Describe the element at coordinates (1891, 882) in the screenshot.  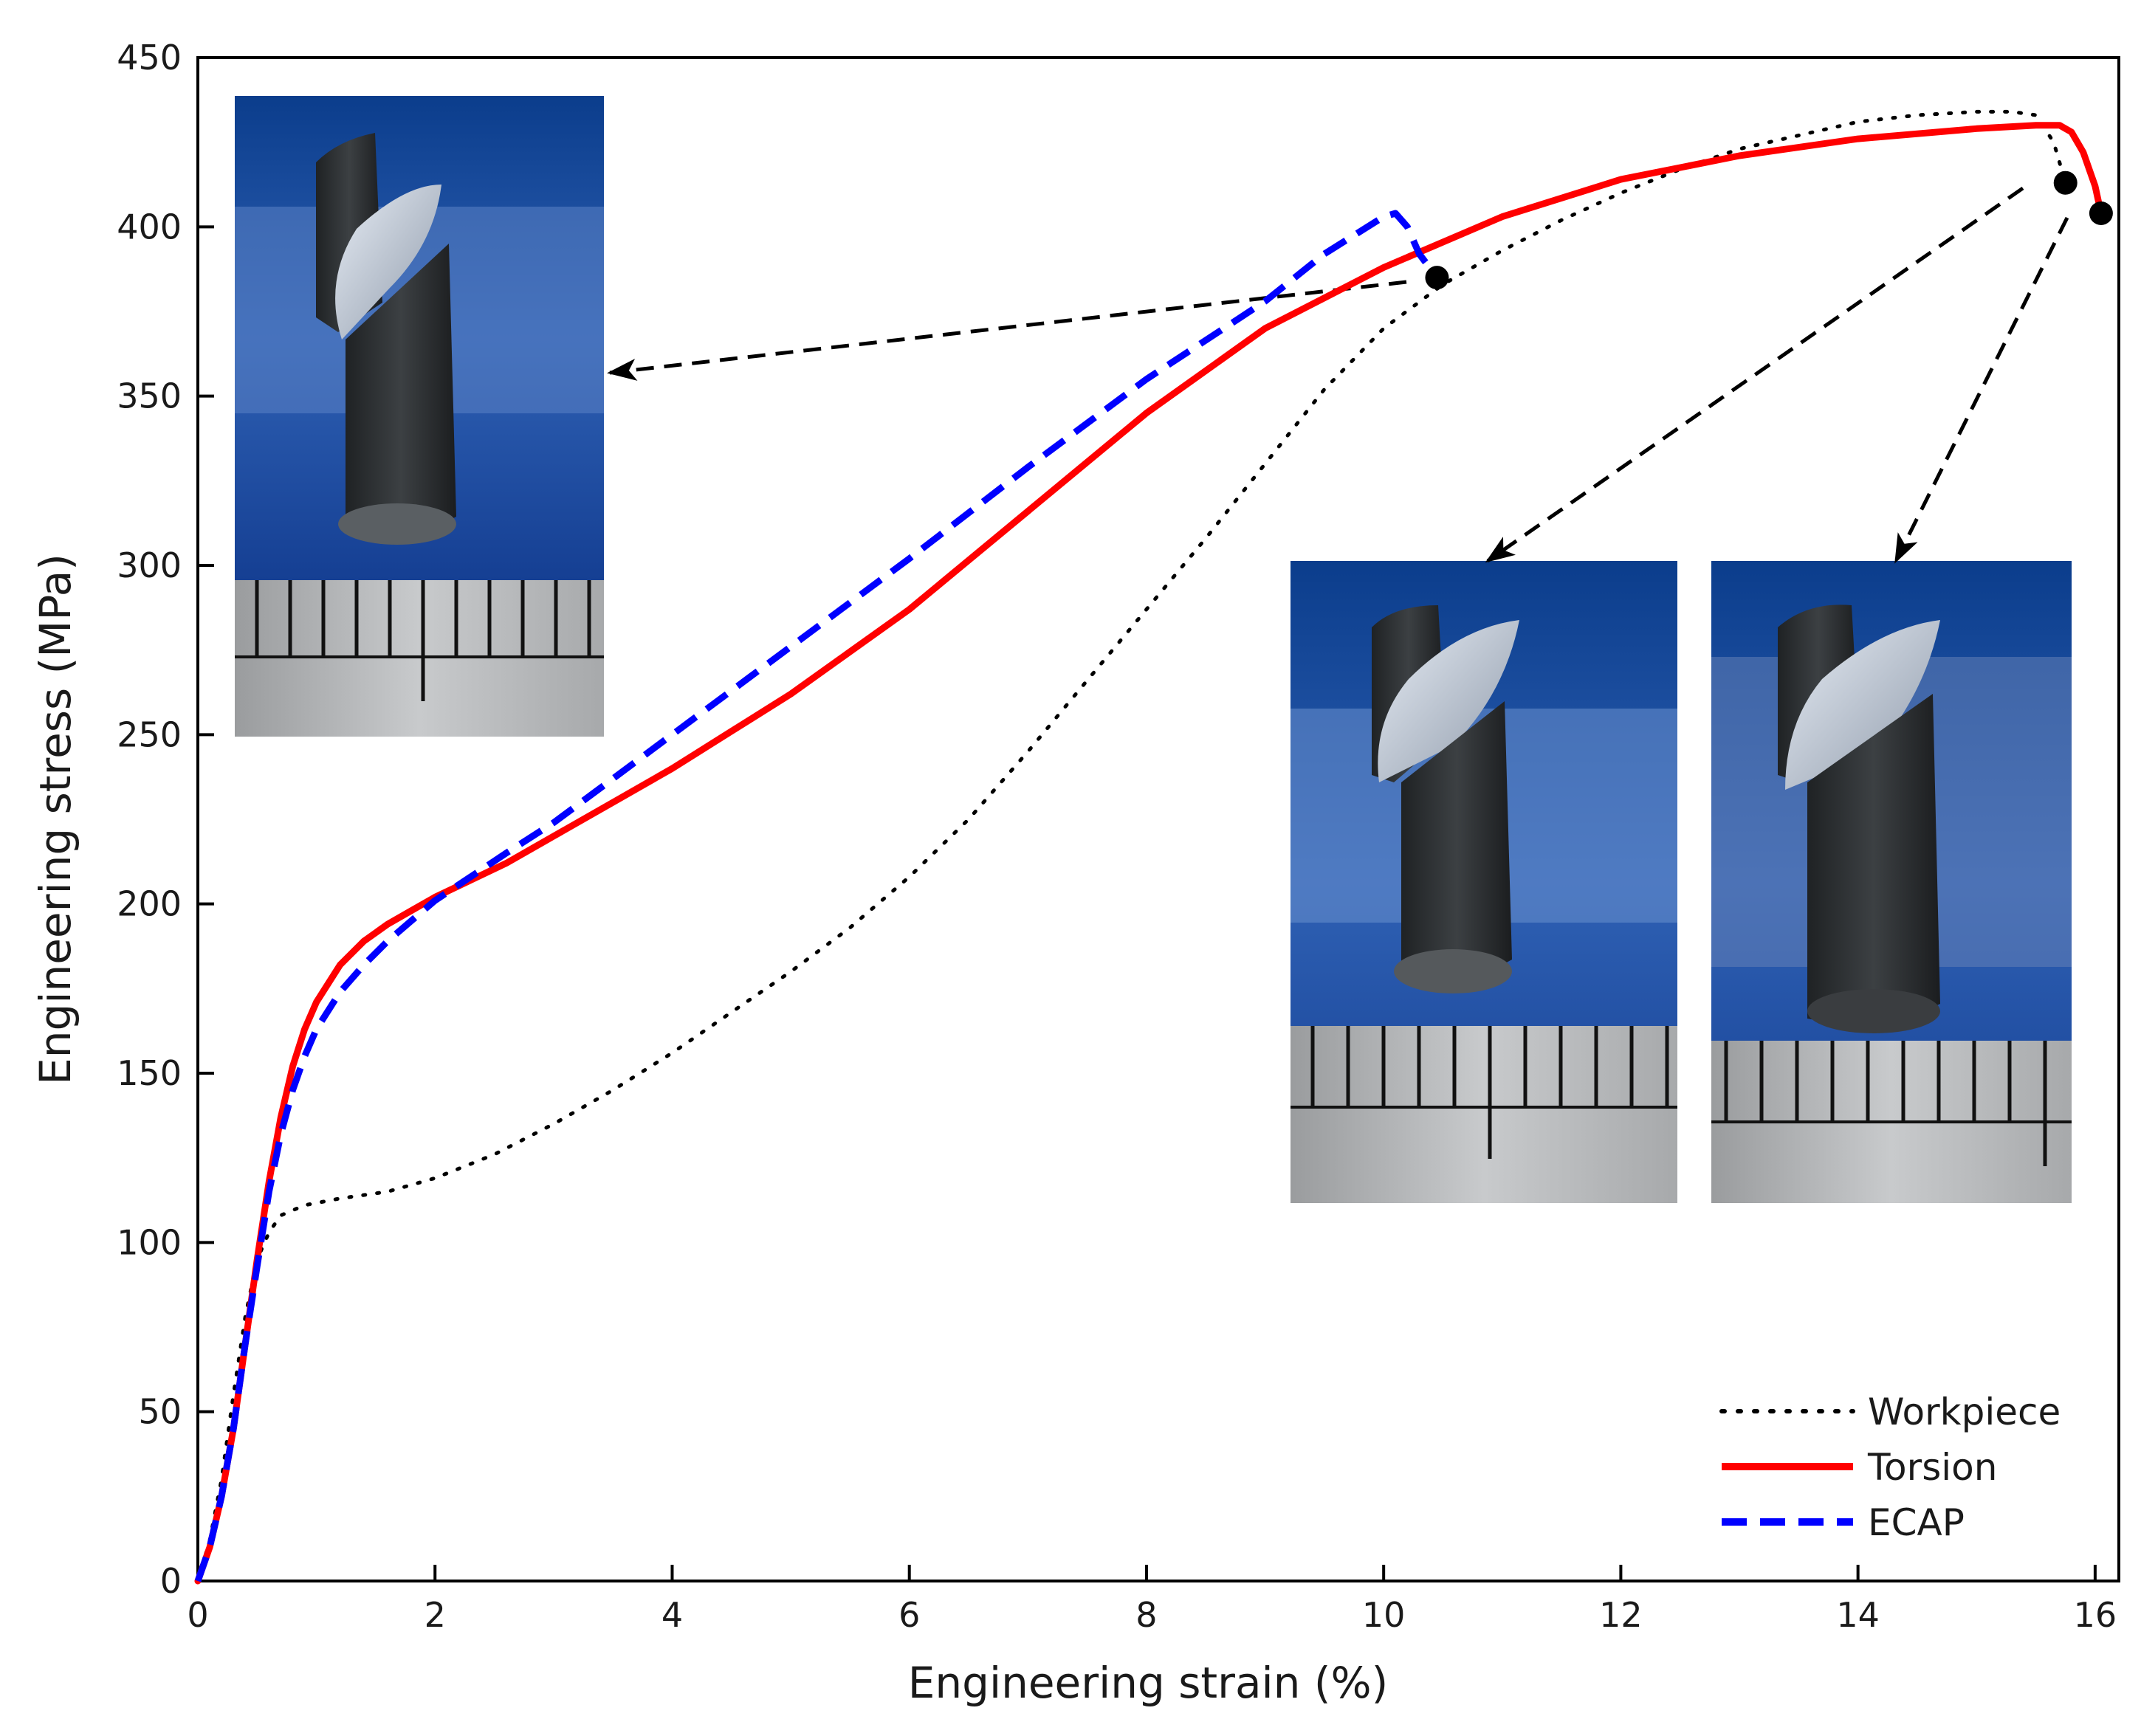
I see `photo-inset-torsion` at that location.